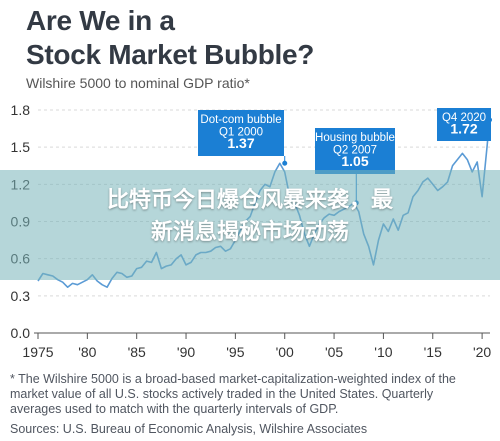  I want to click on callout-value: 1.72, so click(463, 129).